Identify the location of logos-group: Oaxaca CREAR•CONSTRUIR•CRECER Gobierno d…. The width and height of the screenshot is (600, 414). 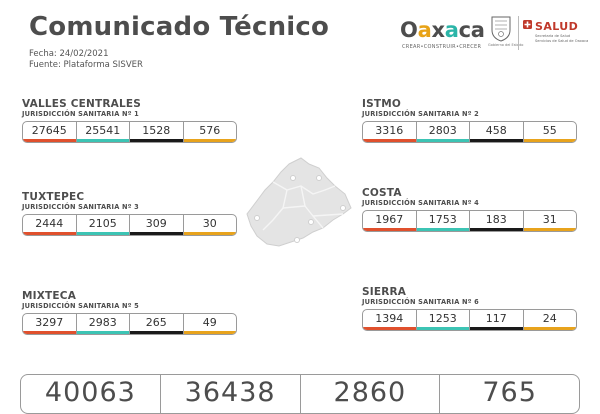
(498, 32).